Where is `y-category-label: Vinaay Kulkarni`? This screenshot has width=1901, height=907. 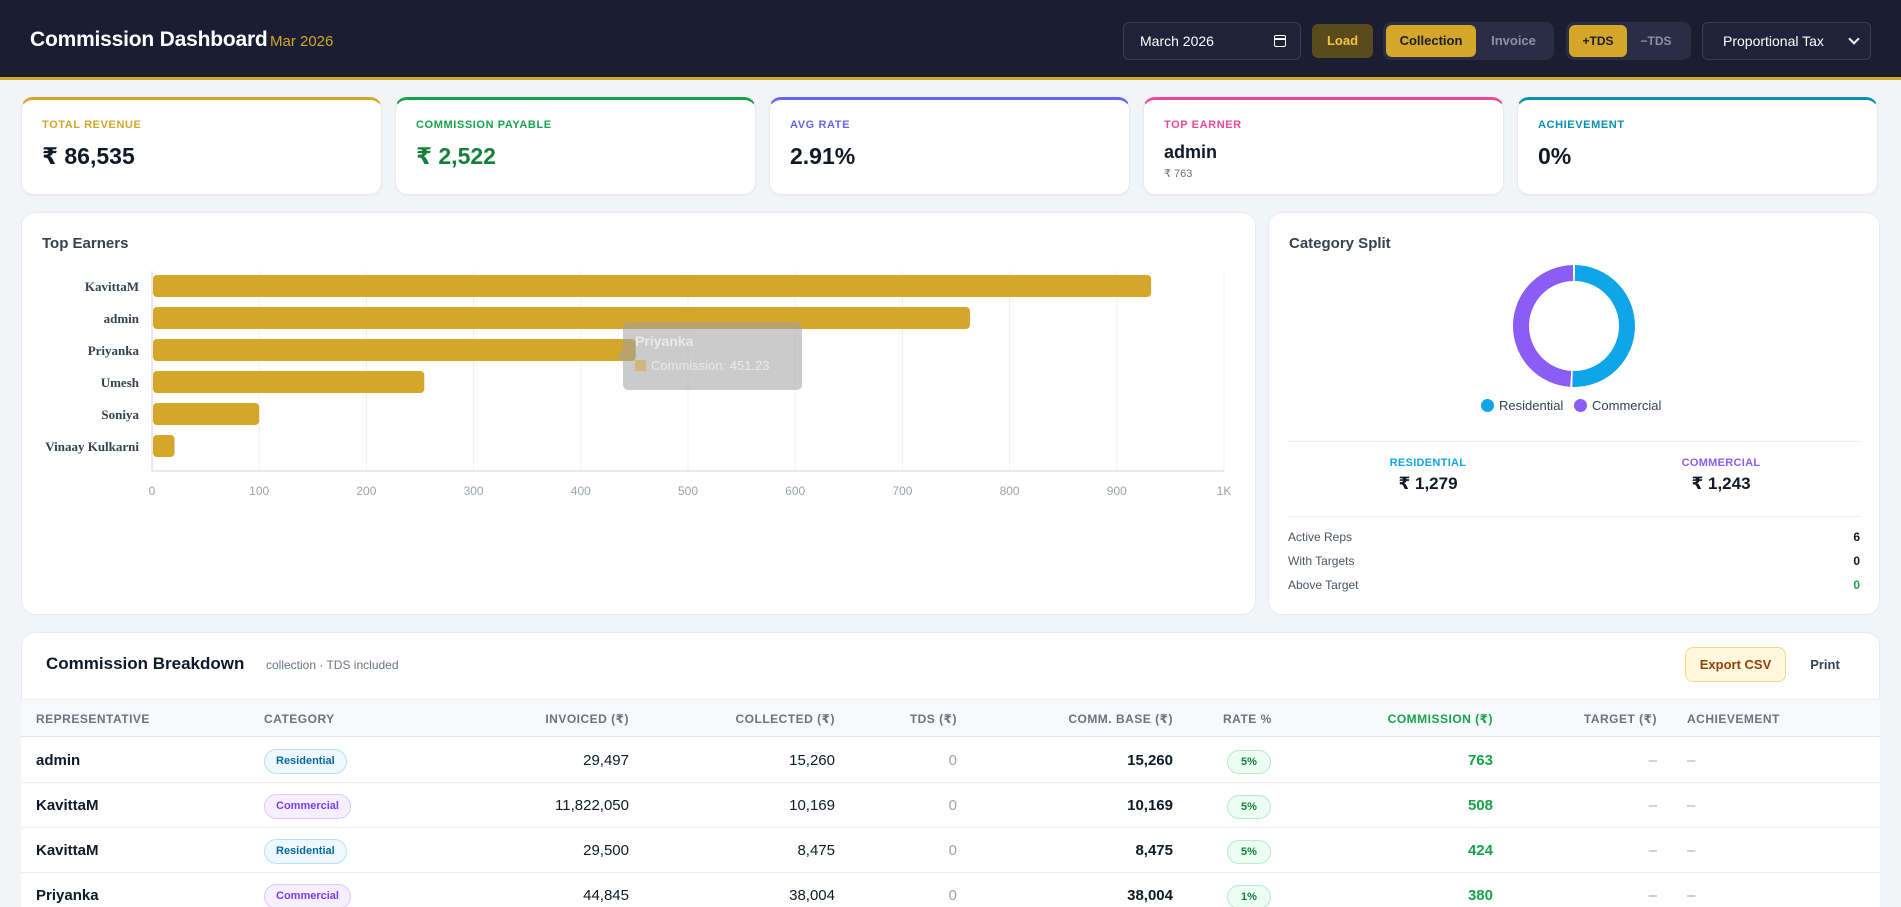 y-category-label: Vinaay Kulkarni is located at coordinates (92, 446).